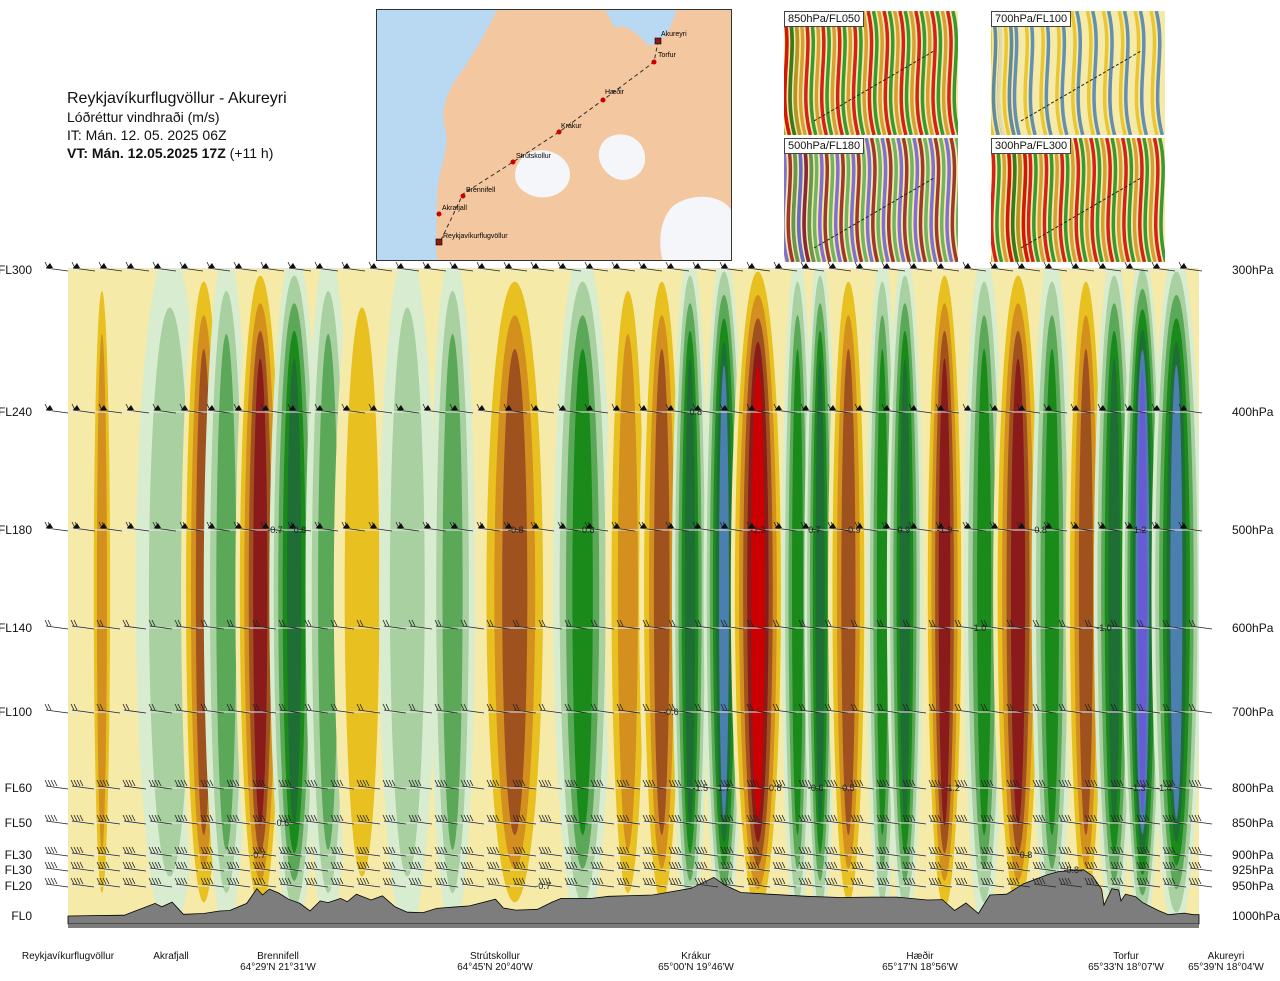  I want to click on value-annotation: 1.7, so click(724, 788).